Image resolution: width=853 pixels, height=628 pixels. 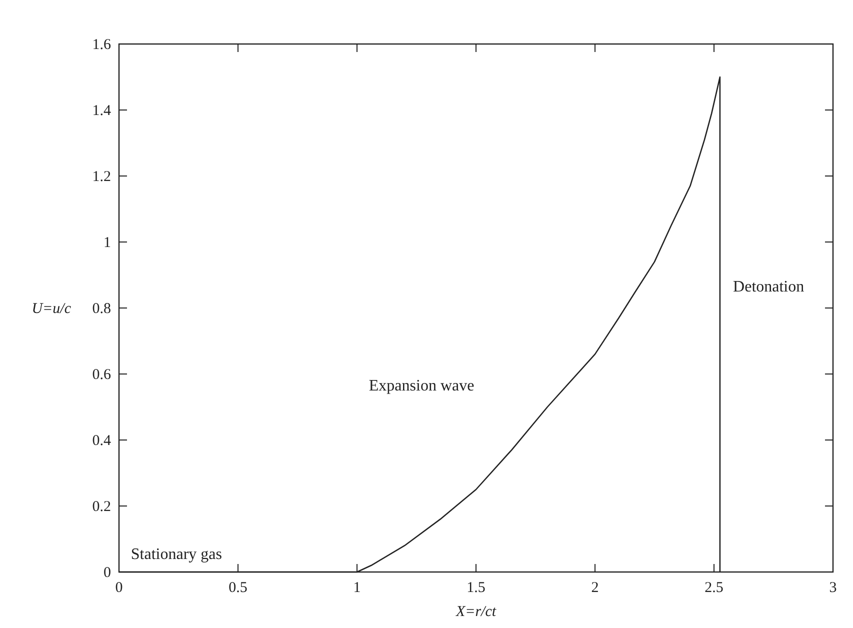 I want to click on x-tick-label: 0.5, so click(x=238, y=588).